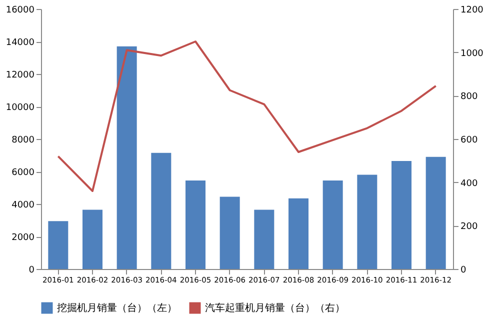 The height and width of the screenshot is (321, 488). I want to click on y-tick-label: 14000, so click(20, 43).